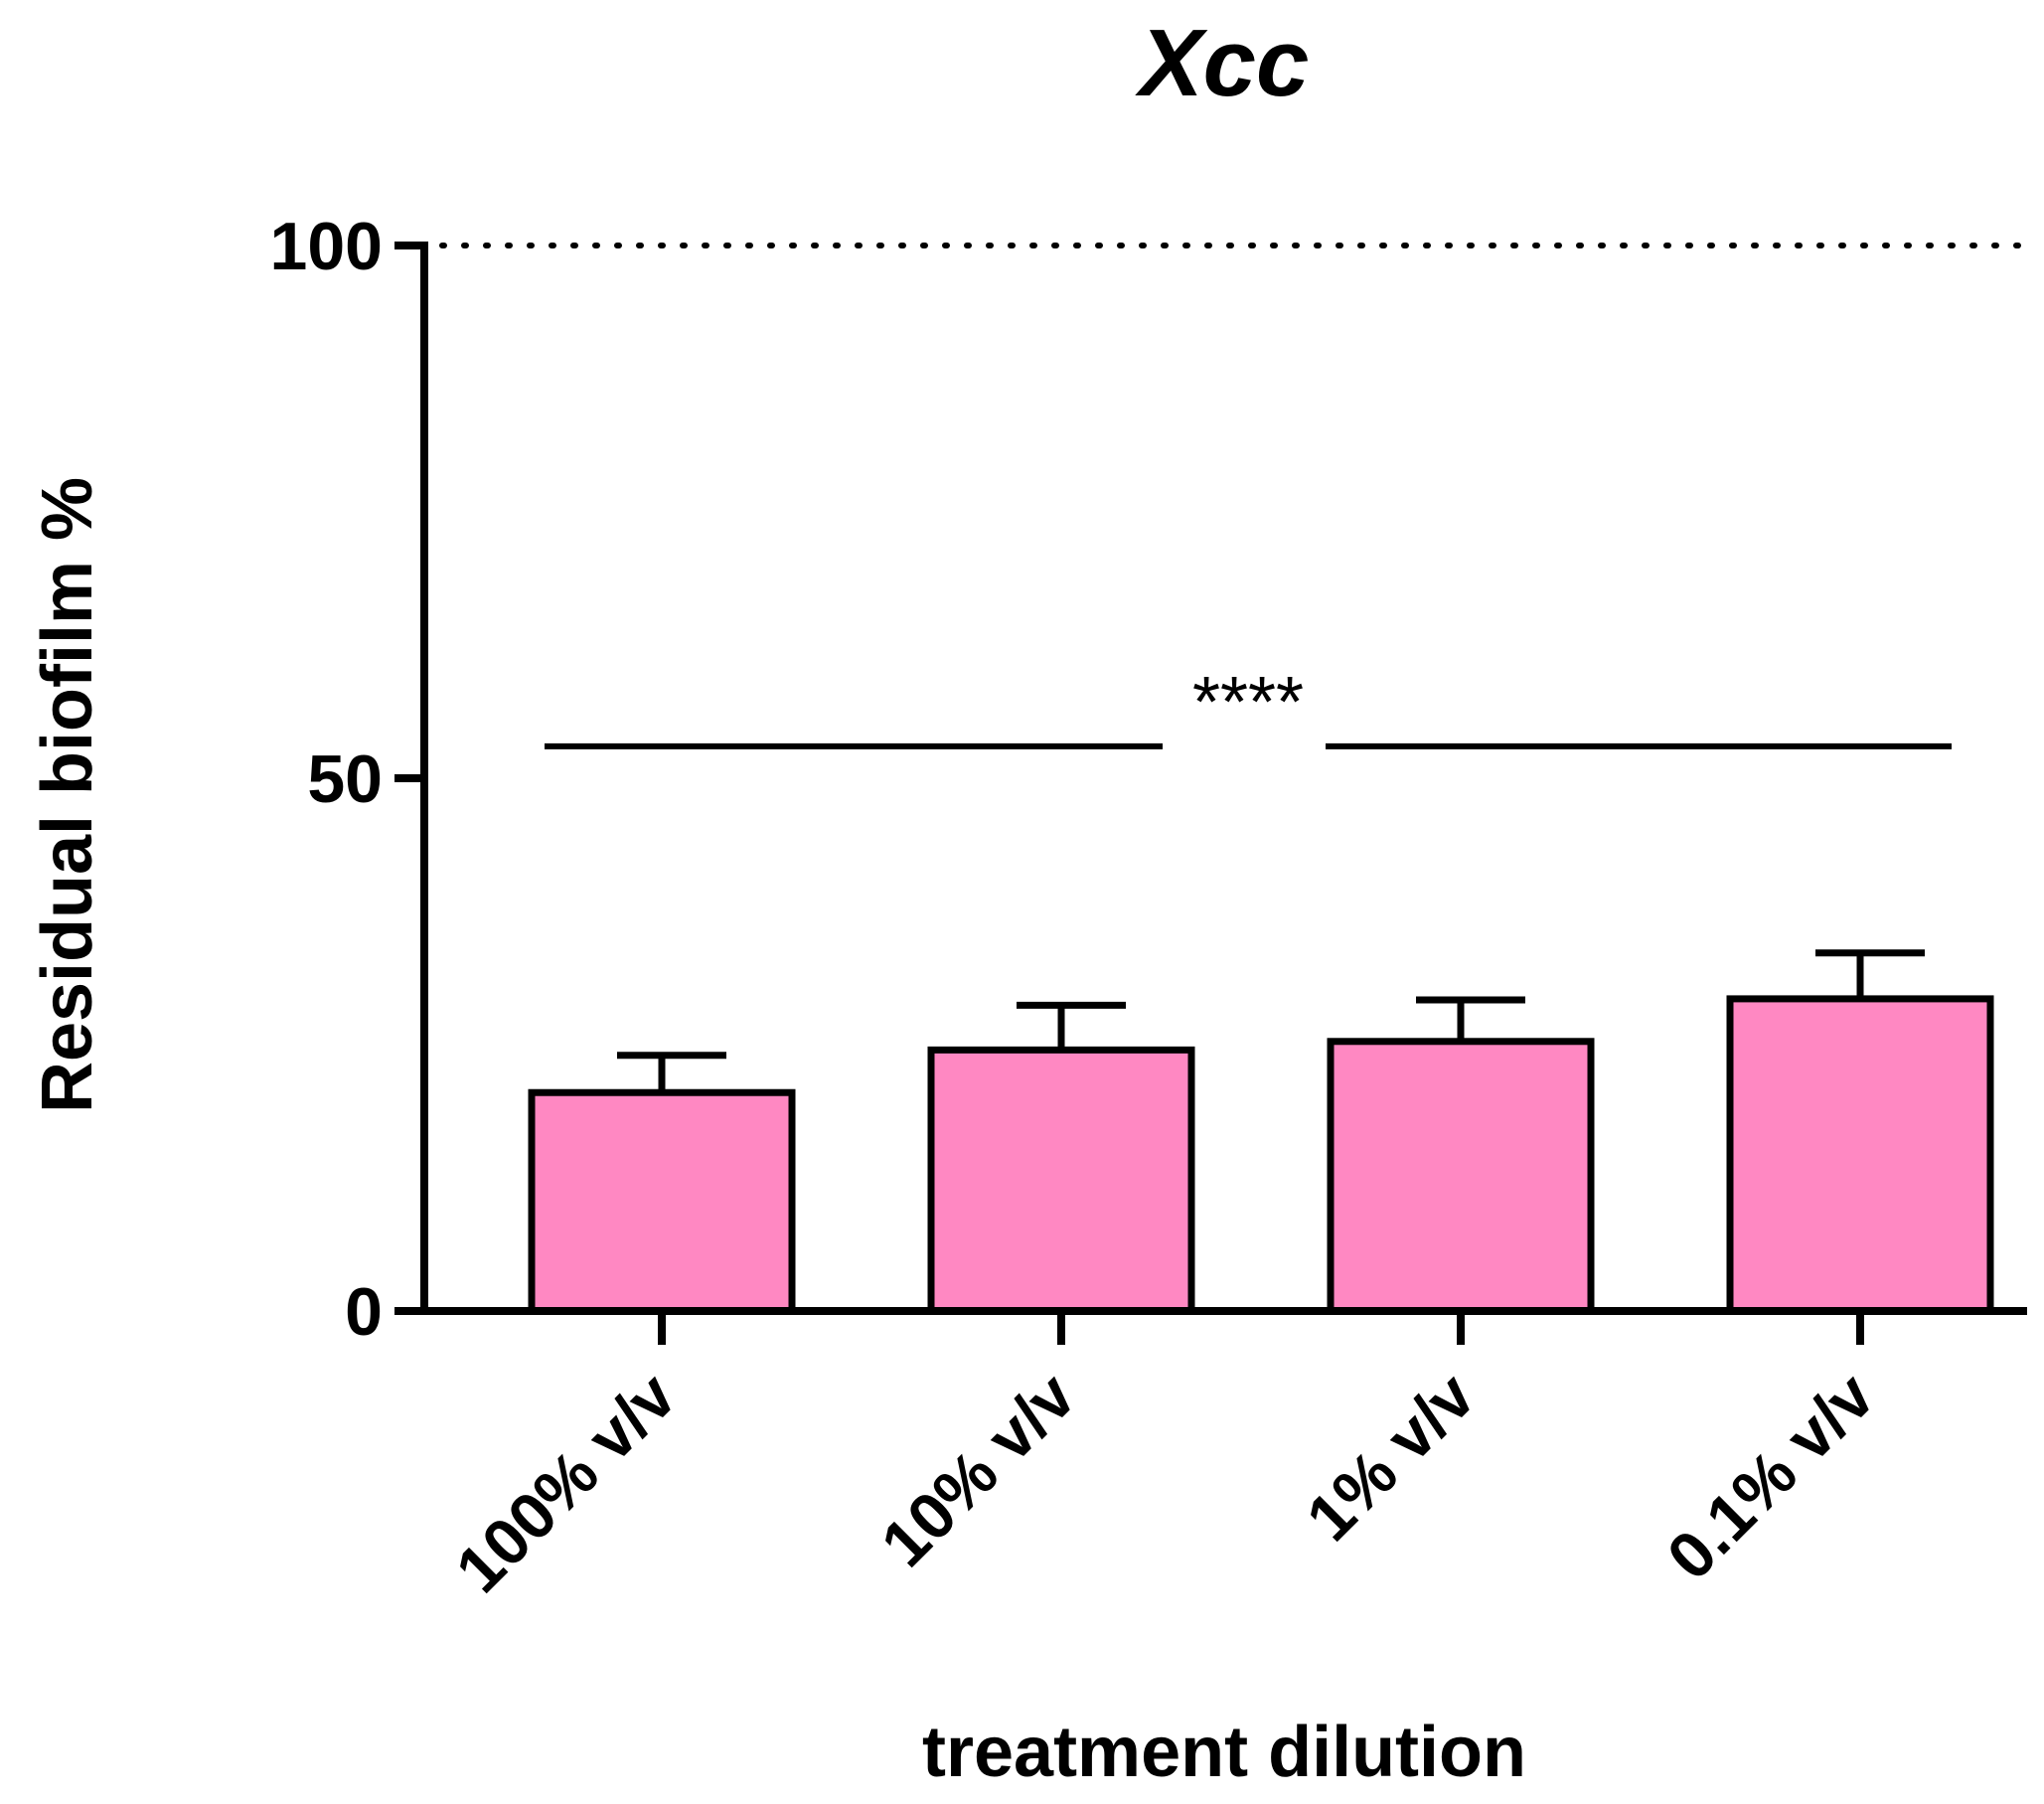 This screenshot has height=1804, width=2044. I want to click on chart-title: Xcc, so click(1222, 63).